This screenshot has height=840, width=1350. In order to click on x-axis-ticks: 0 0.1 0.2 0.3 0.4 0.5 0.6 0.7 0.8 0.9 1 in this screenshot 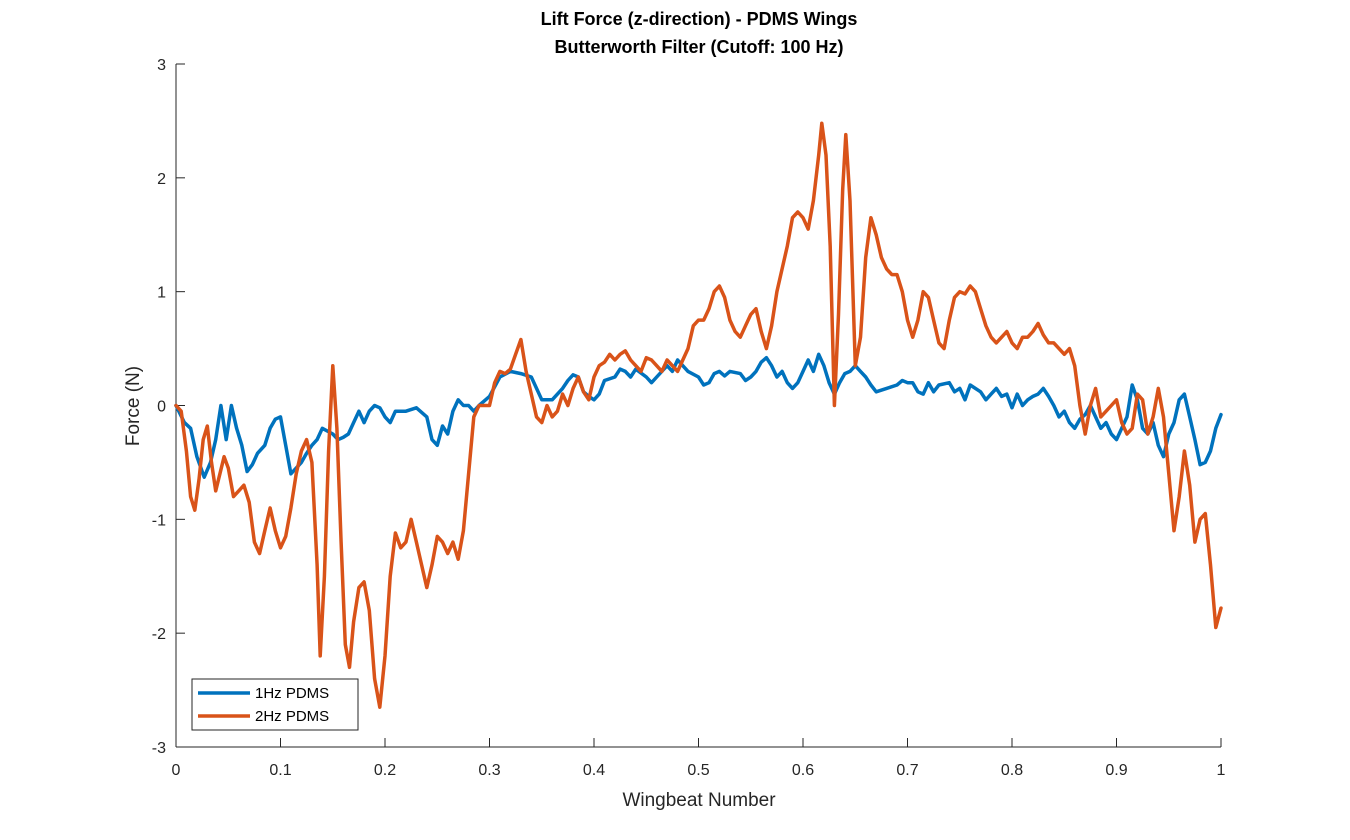, I will do `click(699, 758)`.